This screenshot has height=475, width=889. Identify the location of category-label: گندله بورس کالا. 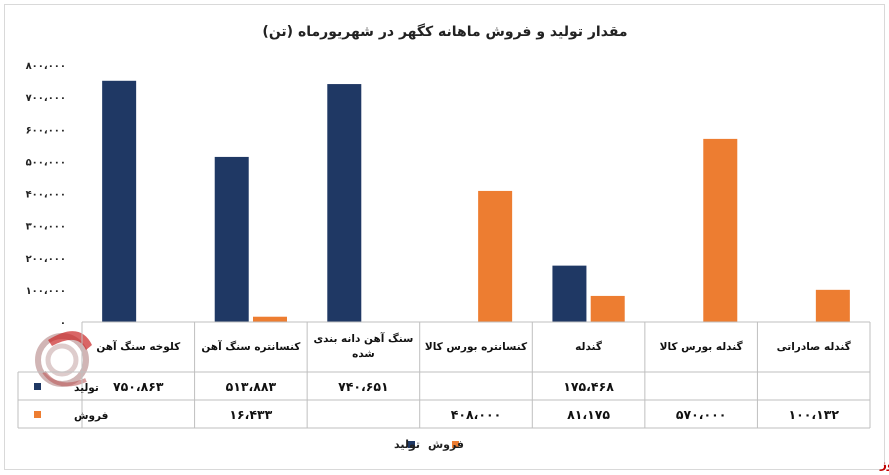
(702, 346).